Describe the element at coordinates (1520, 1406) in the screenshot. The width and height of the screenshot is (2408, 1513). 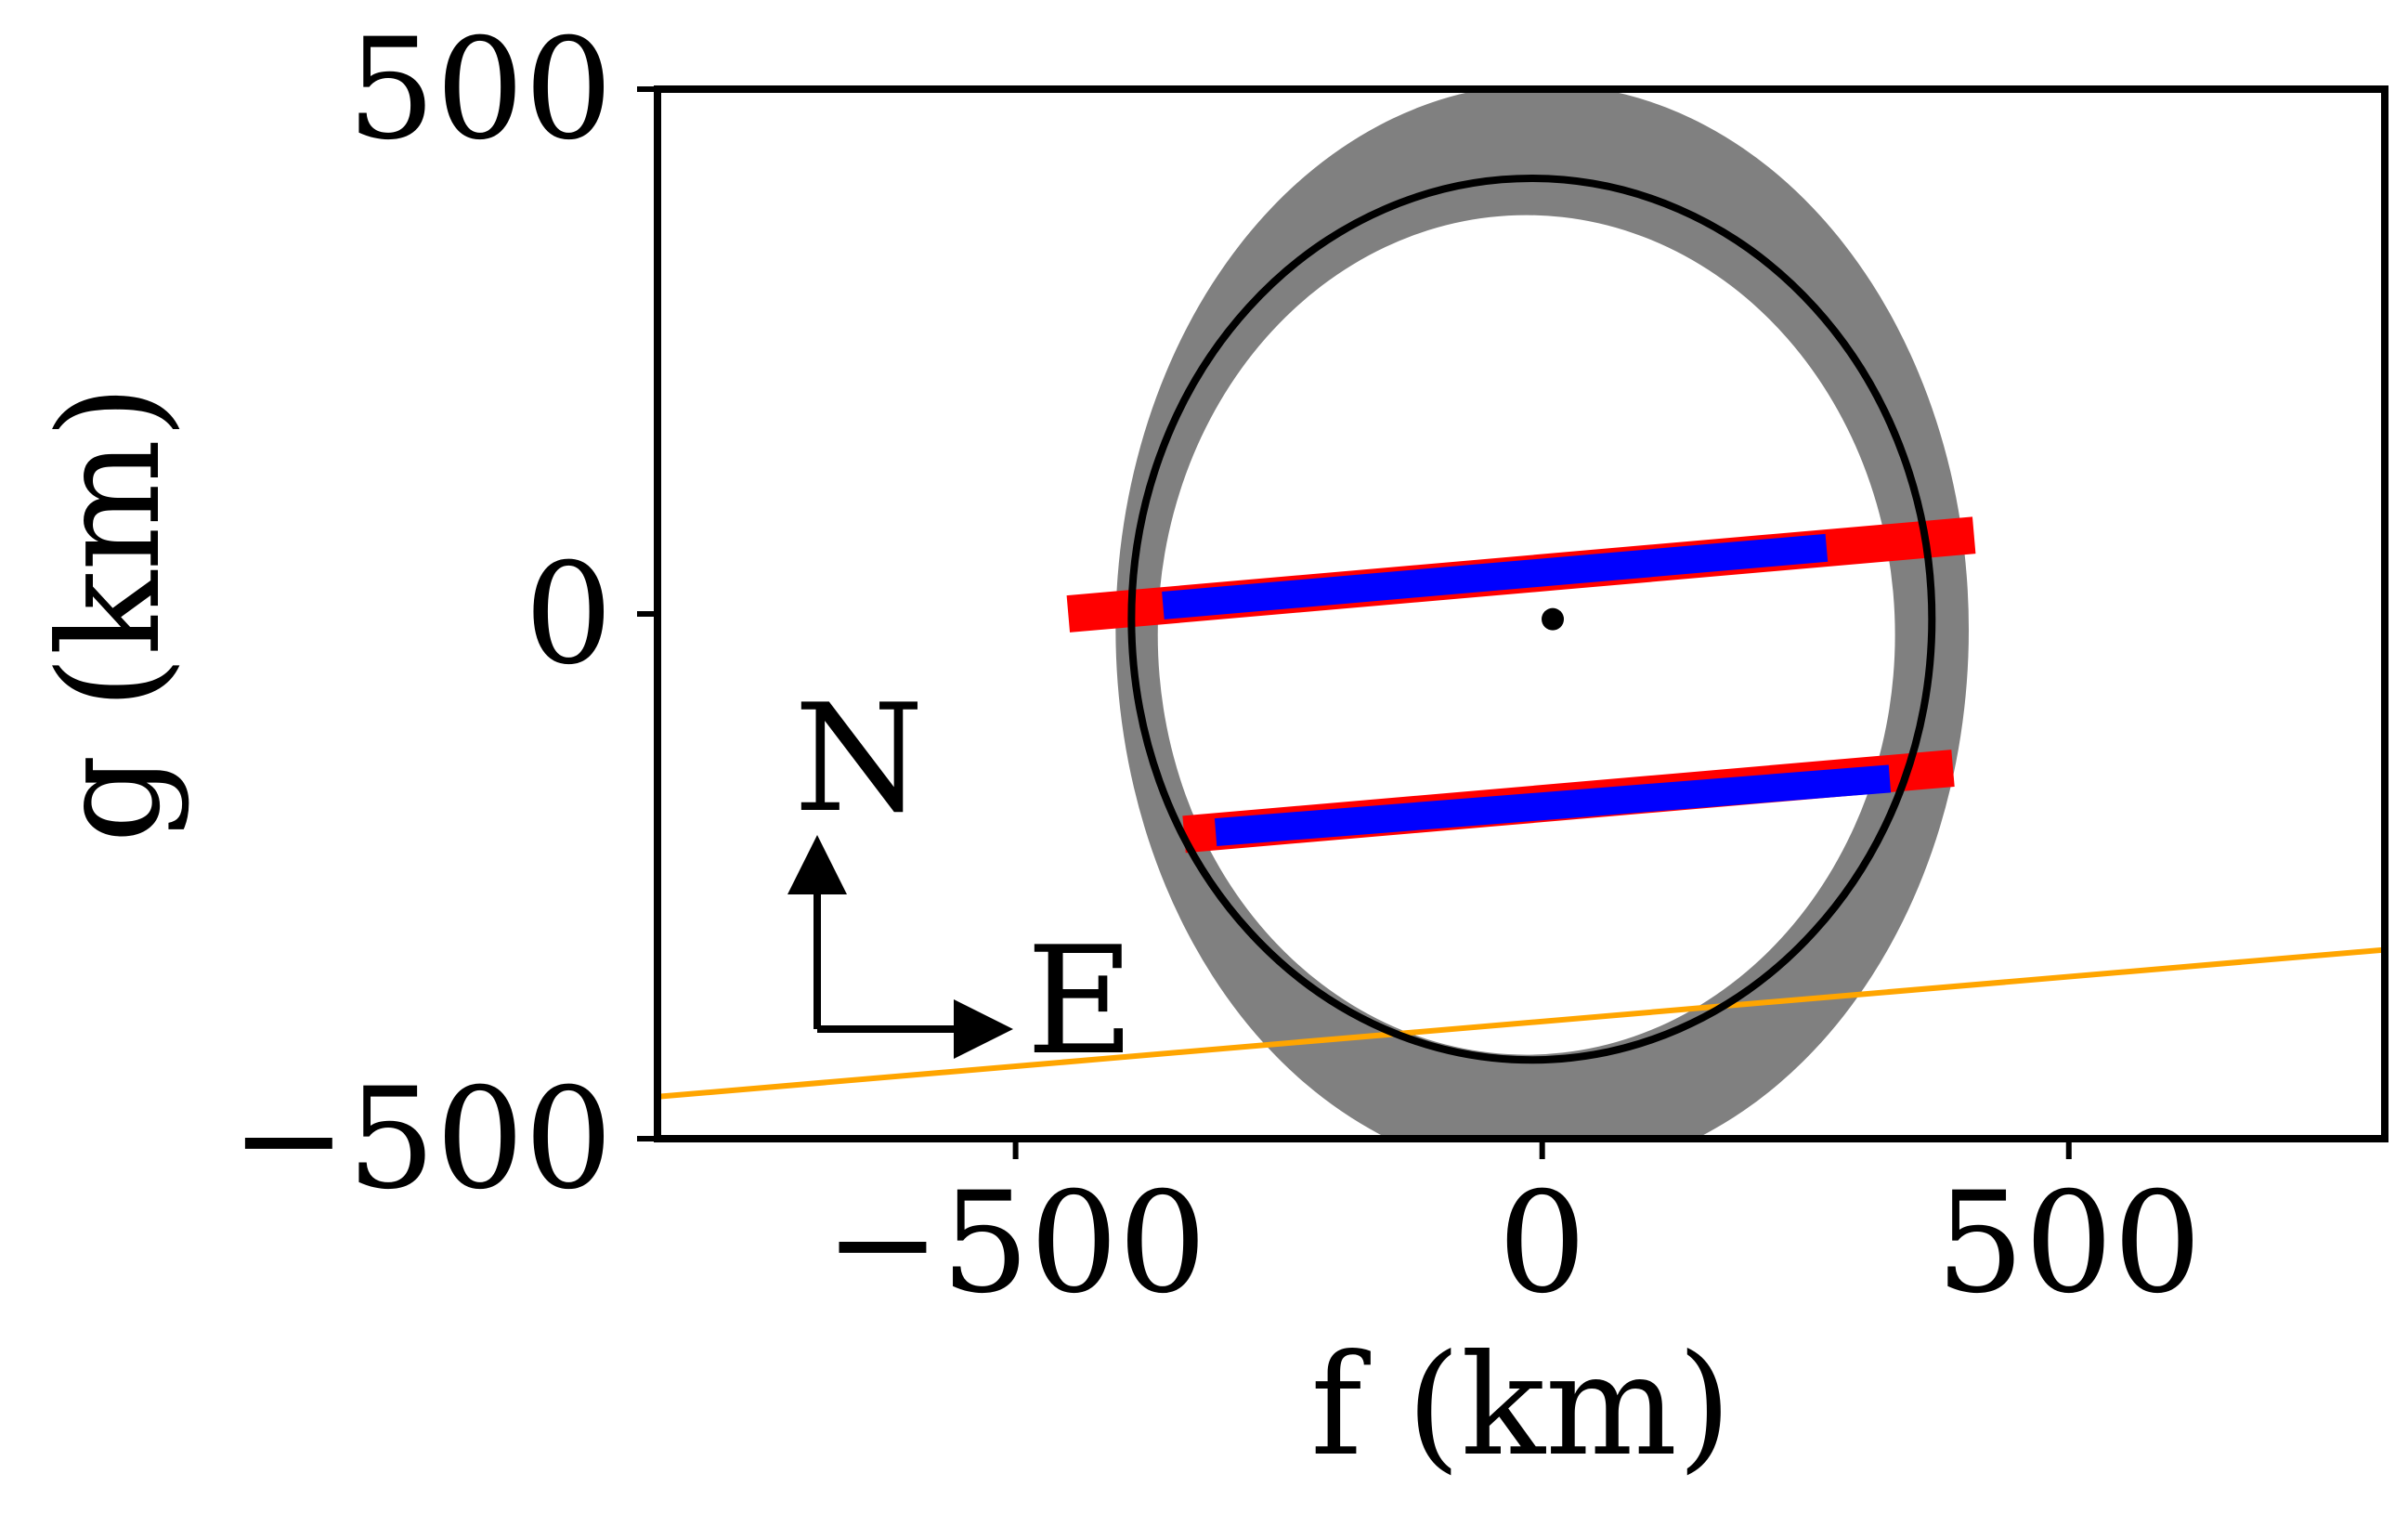
I see `x-axis-label: f (km)` at that location.